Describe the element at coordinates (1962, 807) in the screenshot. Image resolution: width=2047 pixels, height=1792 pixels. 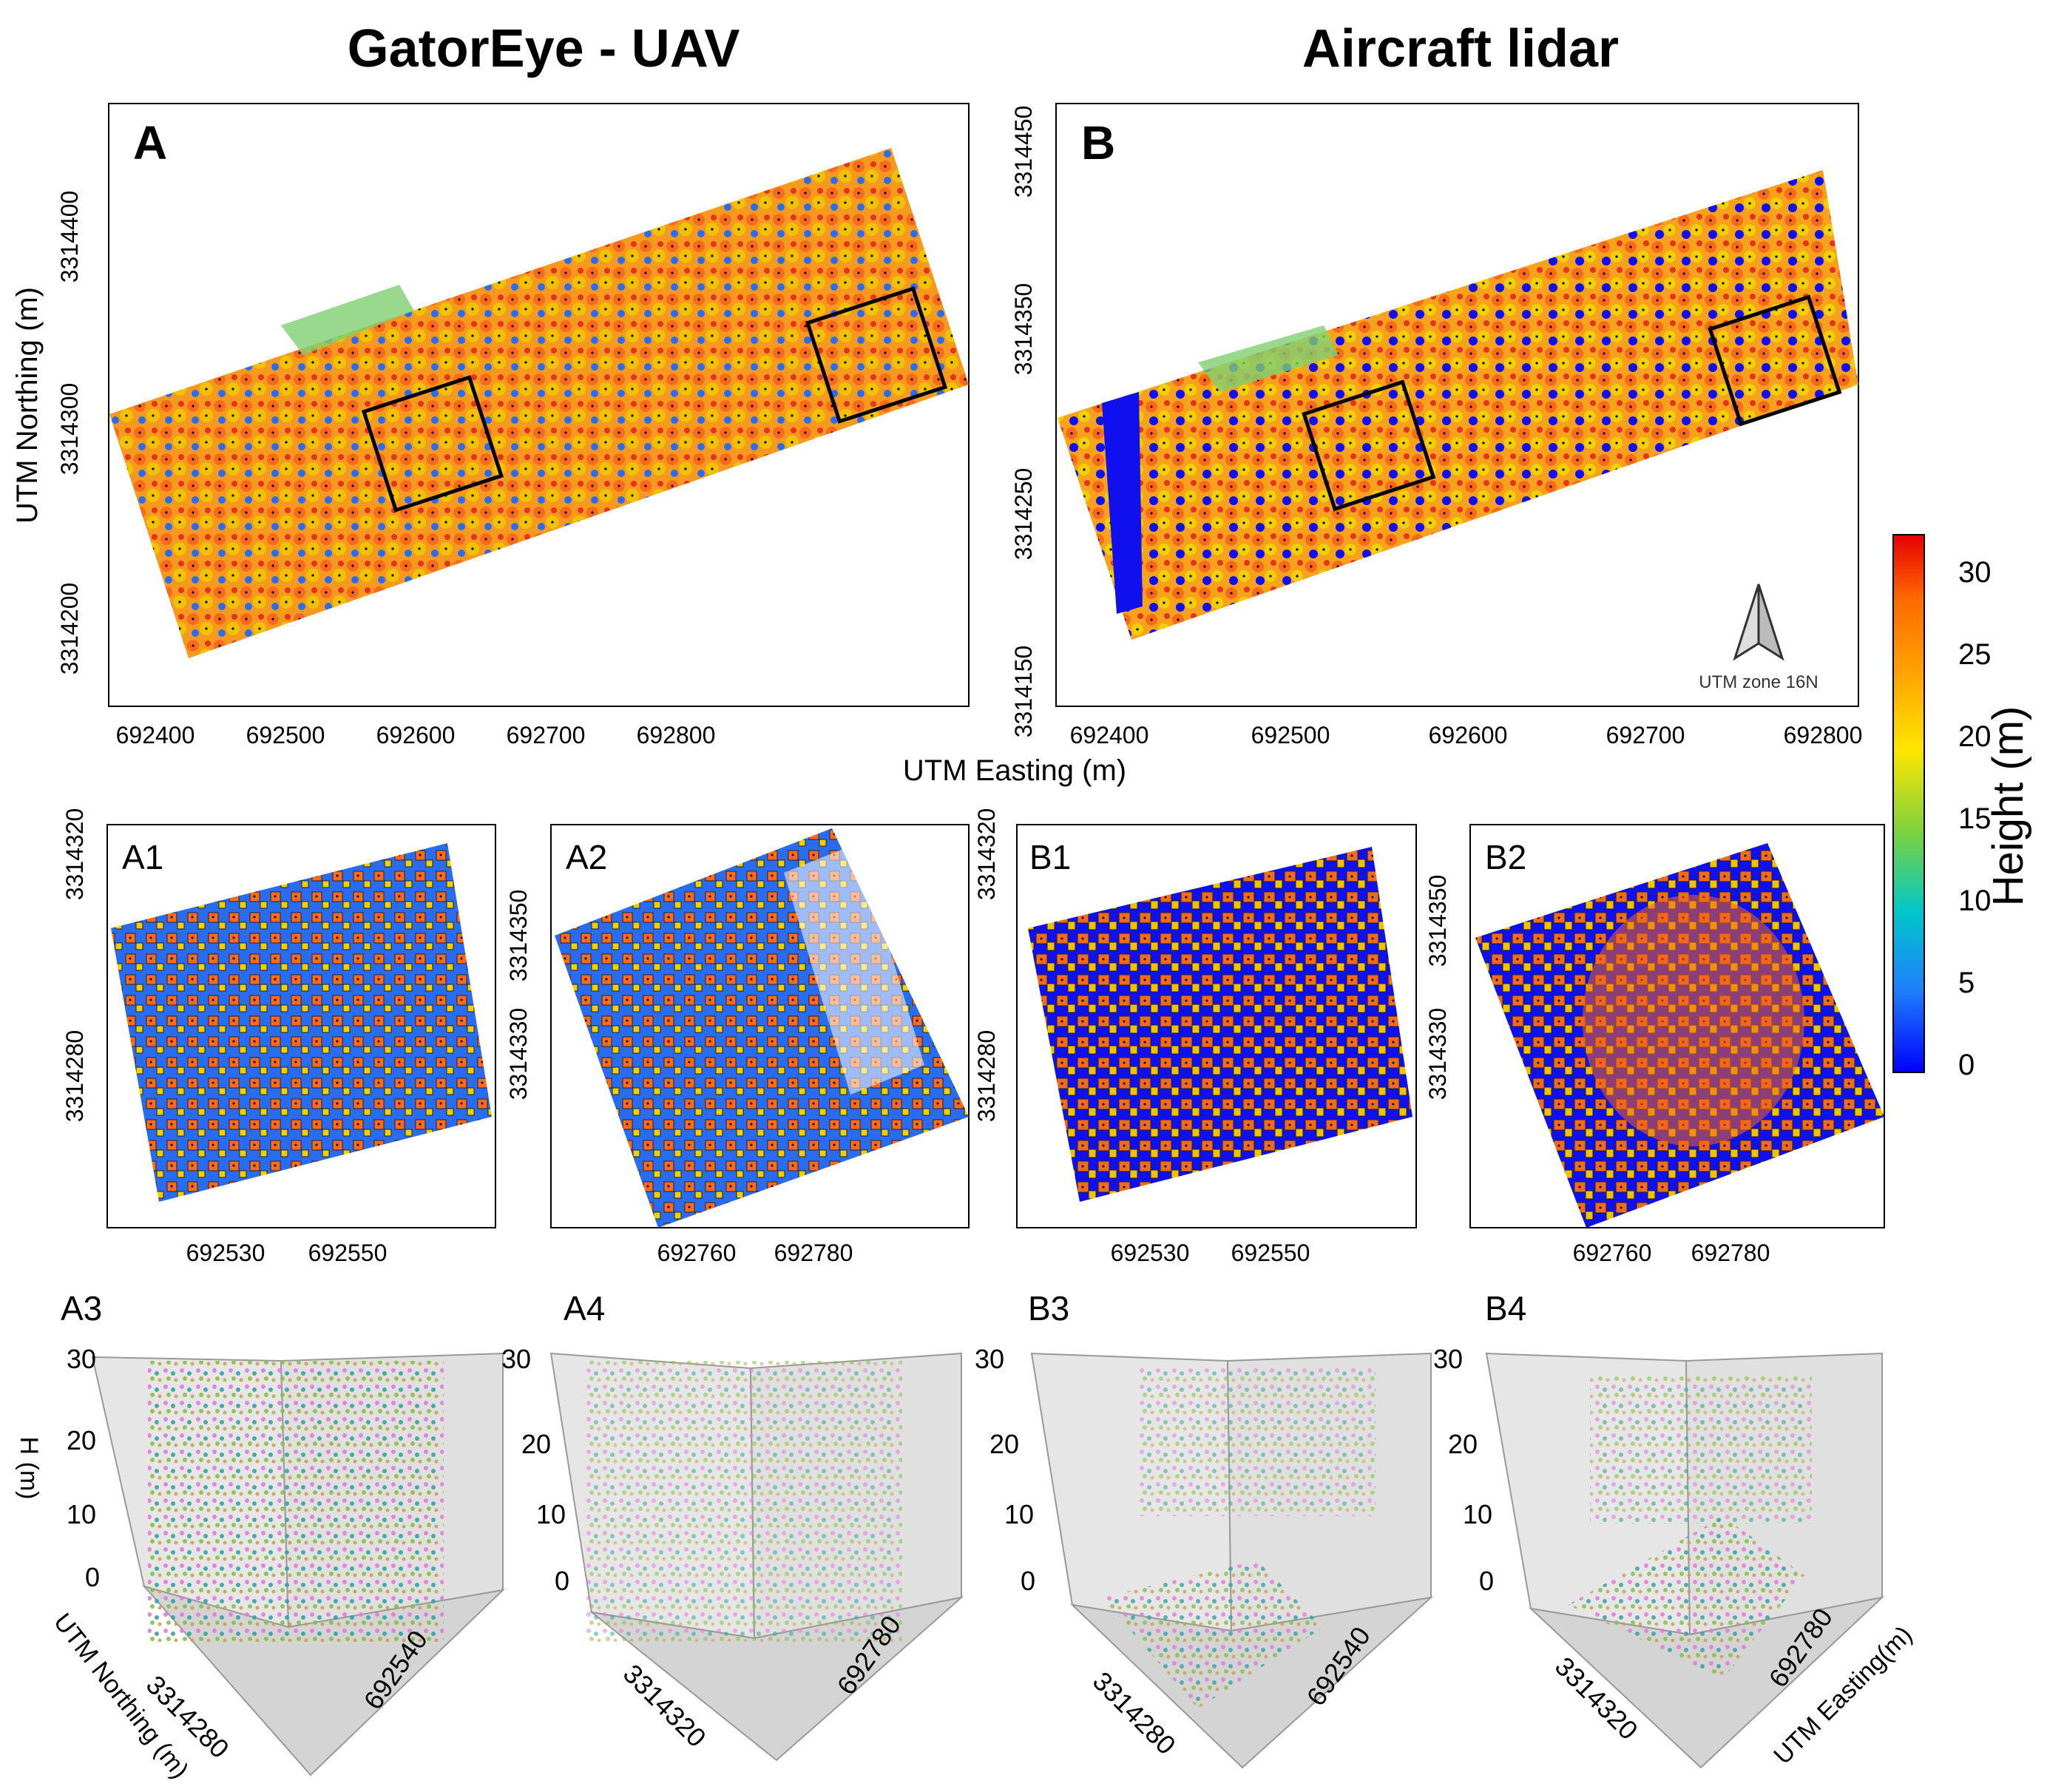
I see `colorbar: 30 25 20 15 10 5 0 Height (m)` at that location.